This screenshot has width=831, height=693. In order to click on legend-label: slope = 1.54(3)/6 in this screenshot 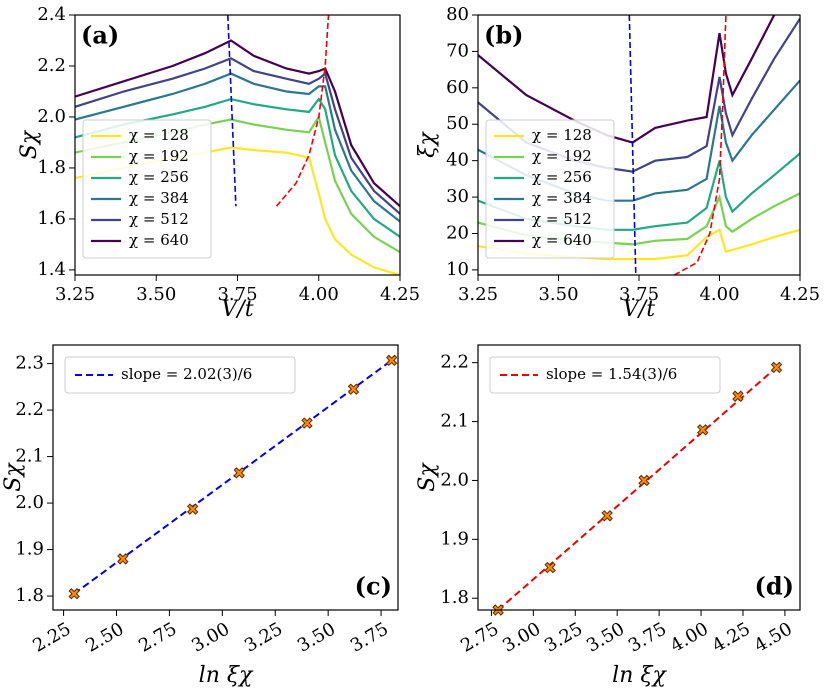, I will do `click(611, 374)`.